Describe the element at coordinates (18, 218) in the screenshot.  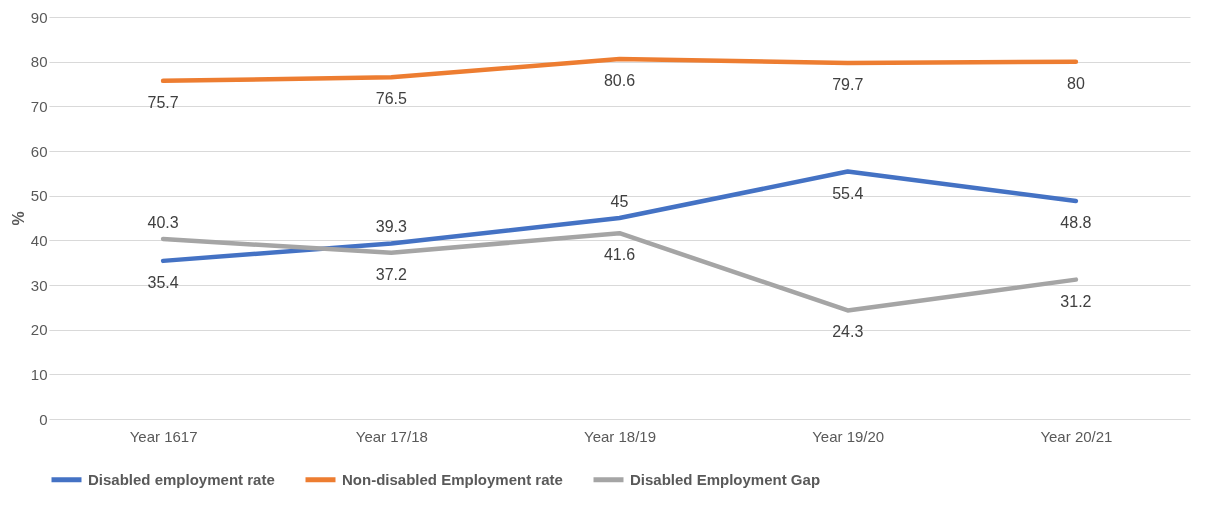
I see `y-axis-title: %` at that location.